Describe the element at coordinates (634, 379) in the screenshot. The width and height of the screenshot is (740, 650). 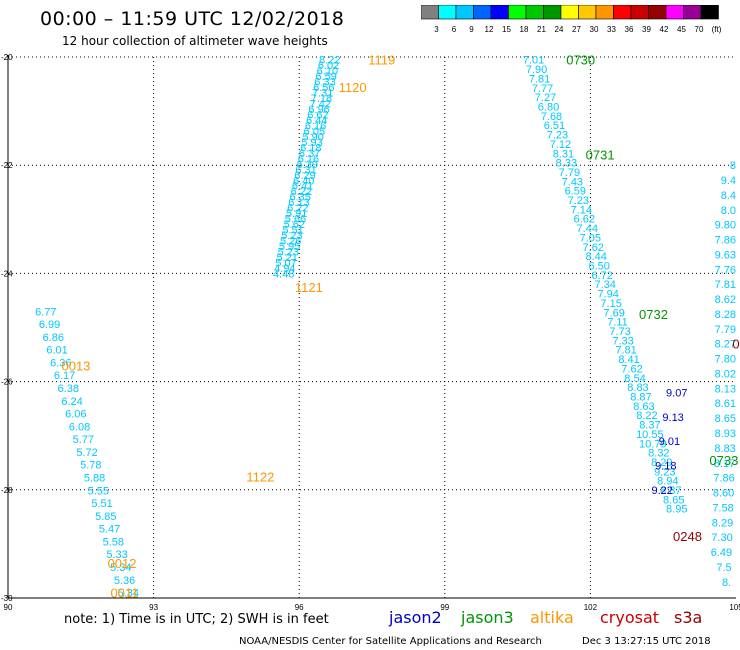
I see `wave-height-value: 8.54` at that location.